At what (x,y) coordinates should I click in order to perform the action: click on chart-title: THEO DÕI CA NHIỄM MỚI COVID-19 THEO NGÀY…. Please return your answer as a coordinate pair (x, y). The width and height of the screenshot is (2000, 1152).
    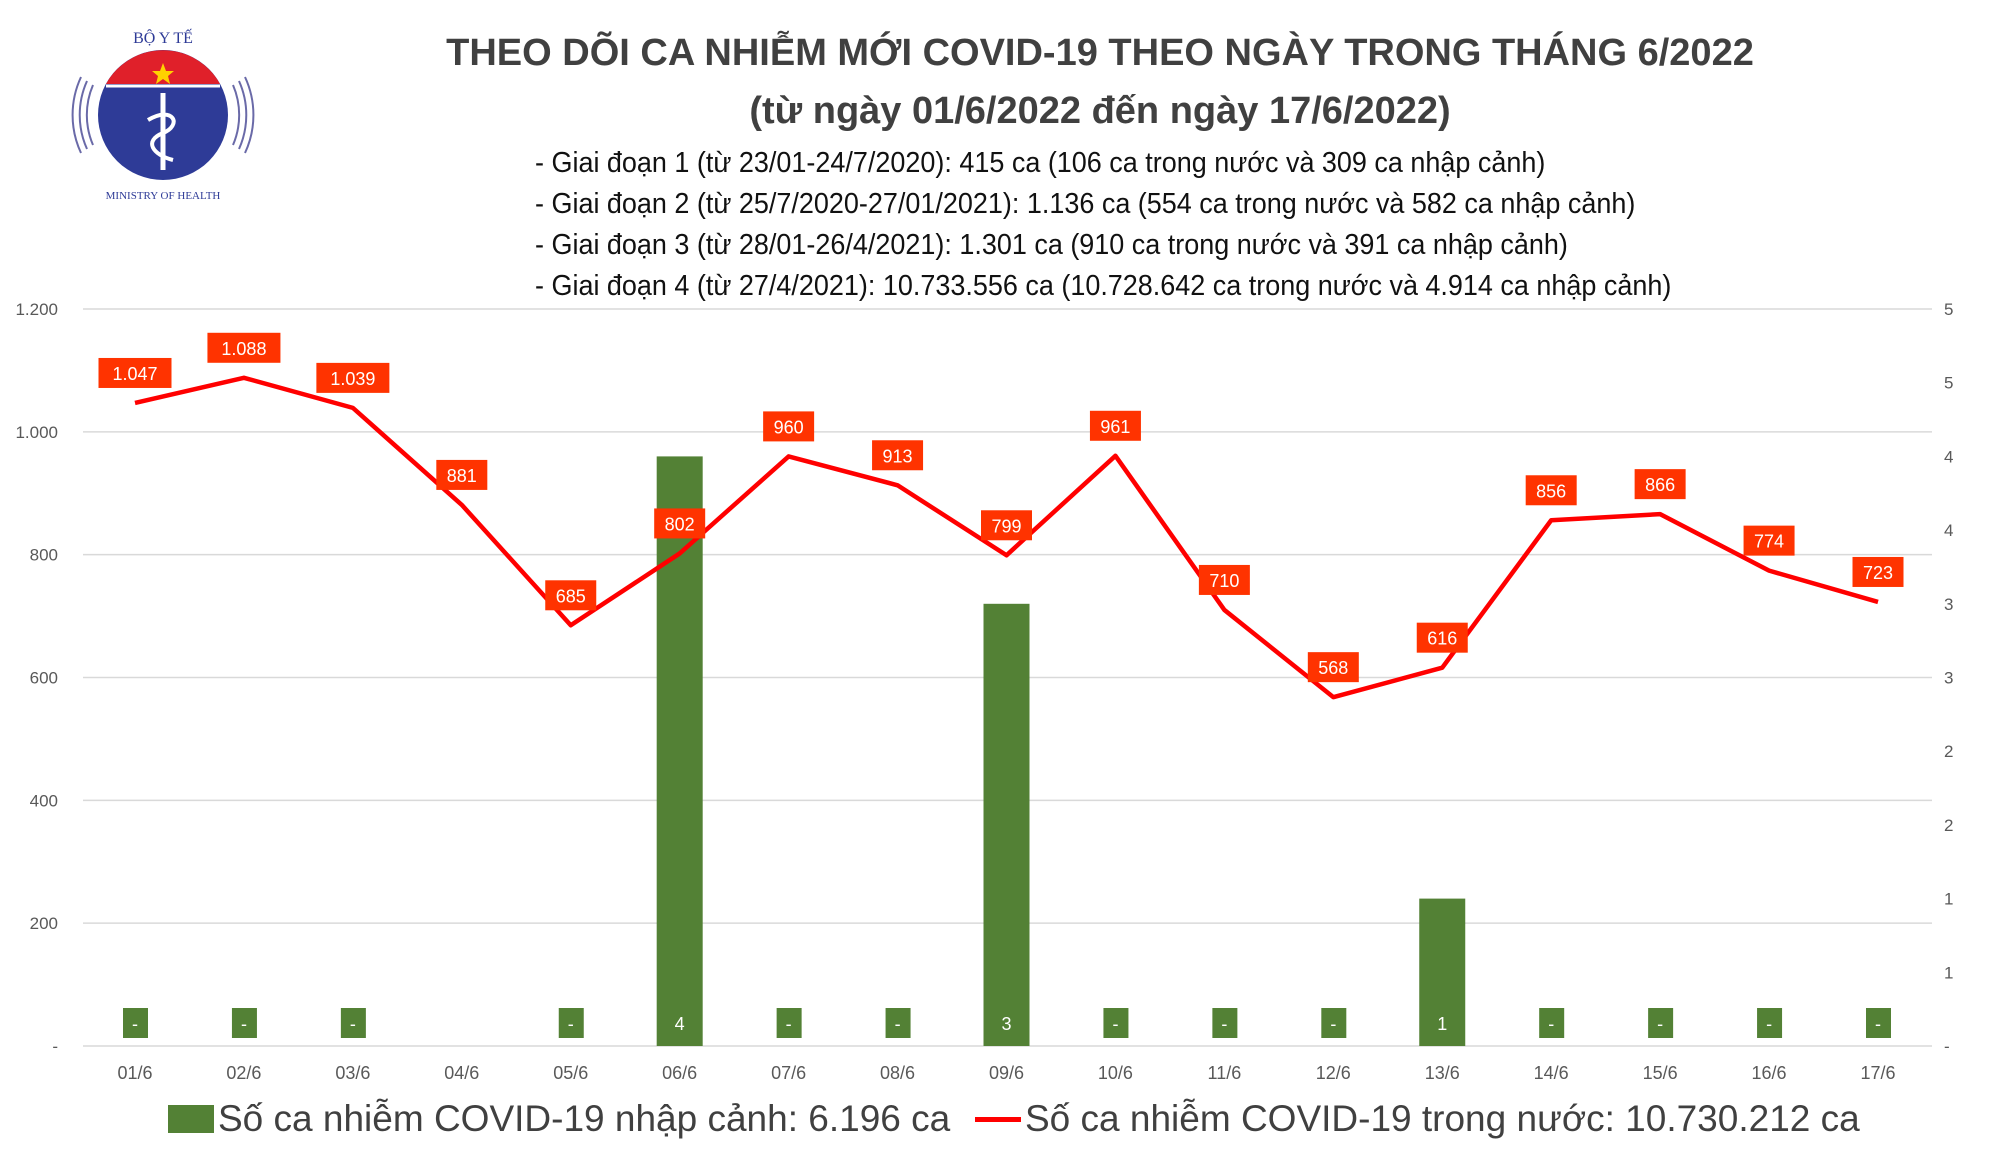
    Looking at the image, I should click on (1100, 53).